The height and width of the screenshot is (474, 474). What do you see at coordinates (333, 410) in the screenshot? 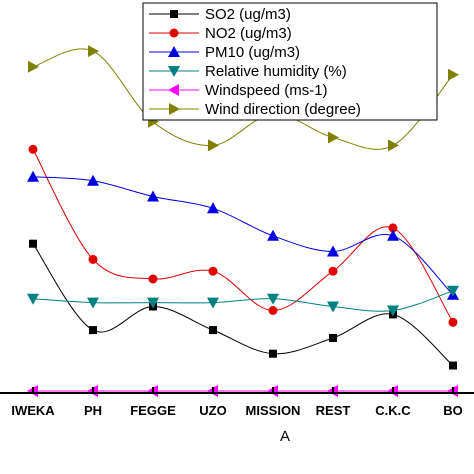
I see `x-tick-label: REST` at bounding box center [333, 410].